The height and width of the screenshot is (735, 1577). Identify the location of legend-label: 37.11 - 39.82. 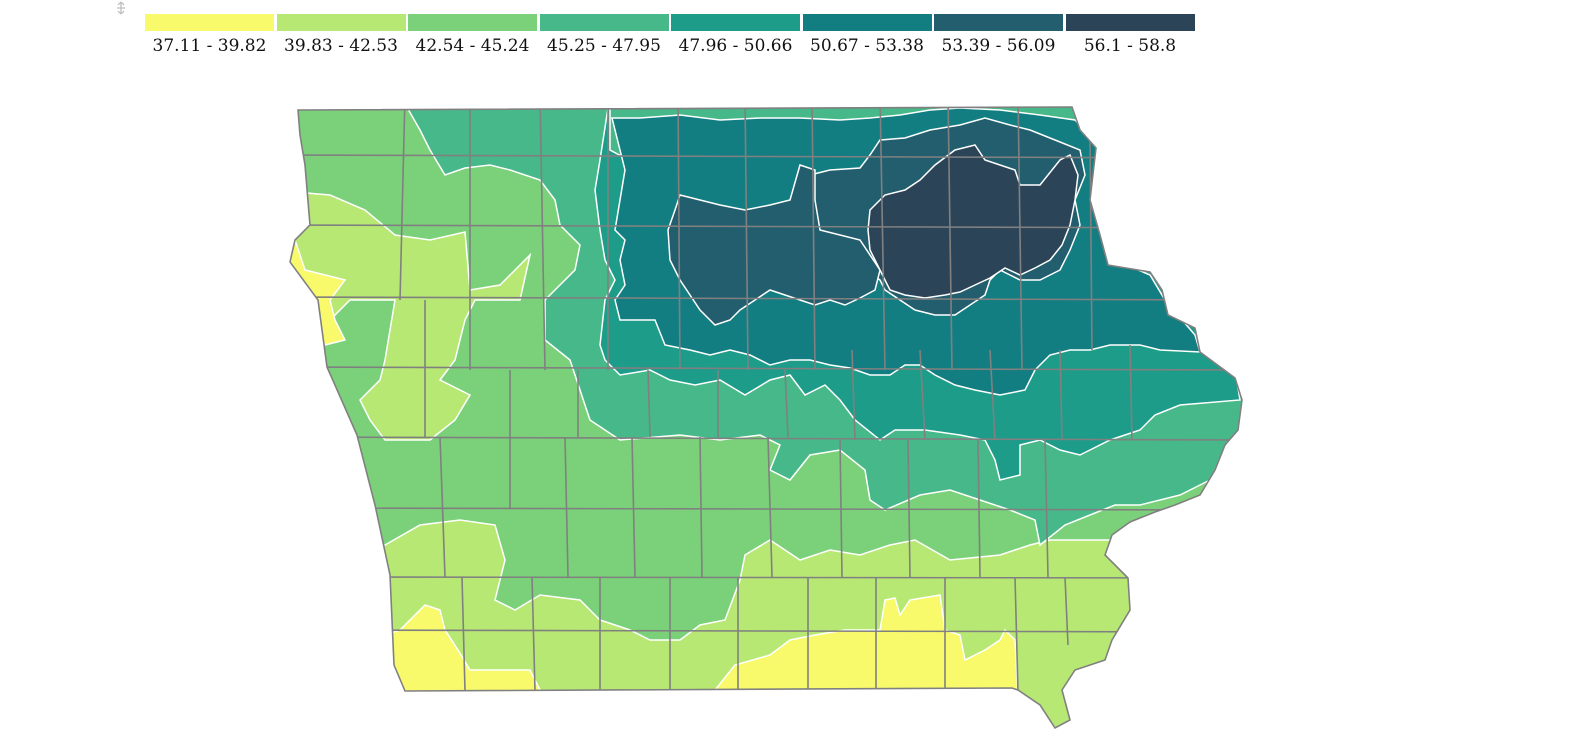
(209, 46).